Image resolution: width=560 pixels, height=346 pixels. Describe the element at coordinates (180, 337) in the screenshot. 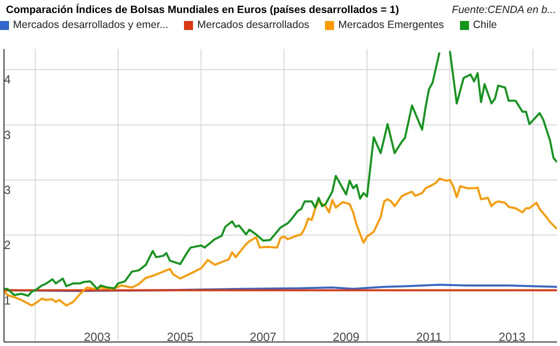

I see `x-tick-label: 2005` at that location.